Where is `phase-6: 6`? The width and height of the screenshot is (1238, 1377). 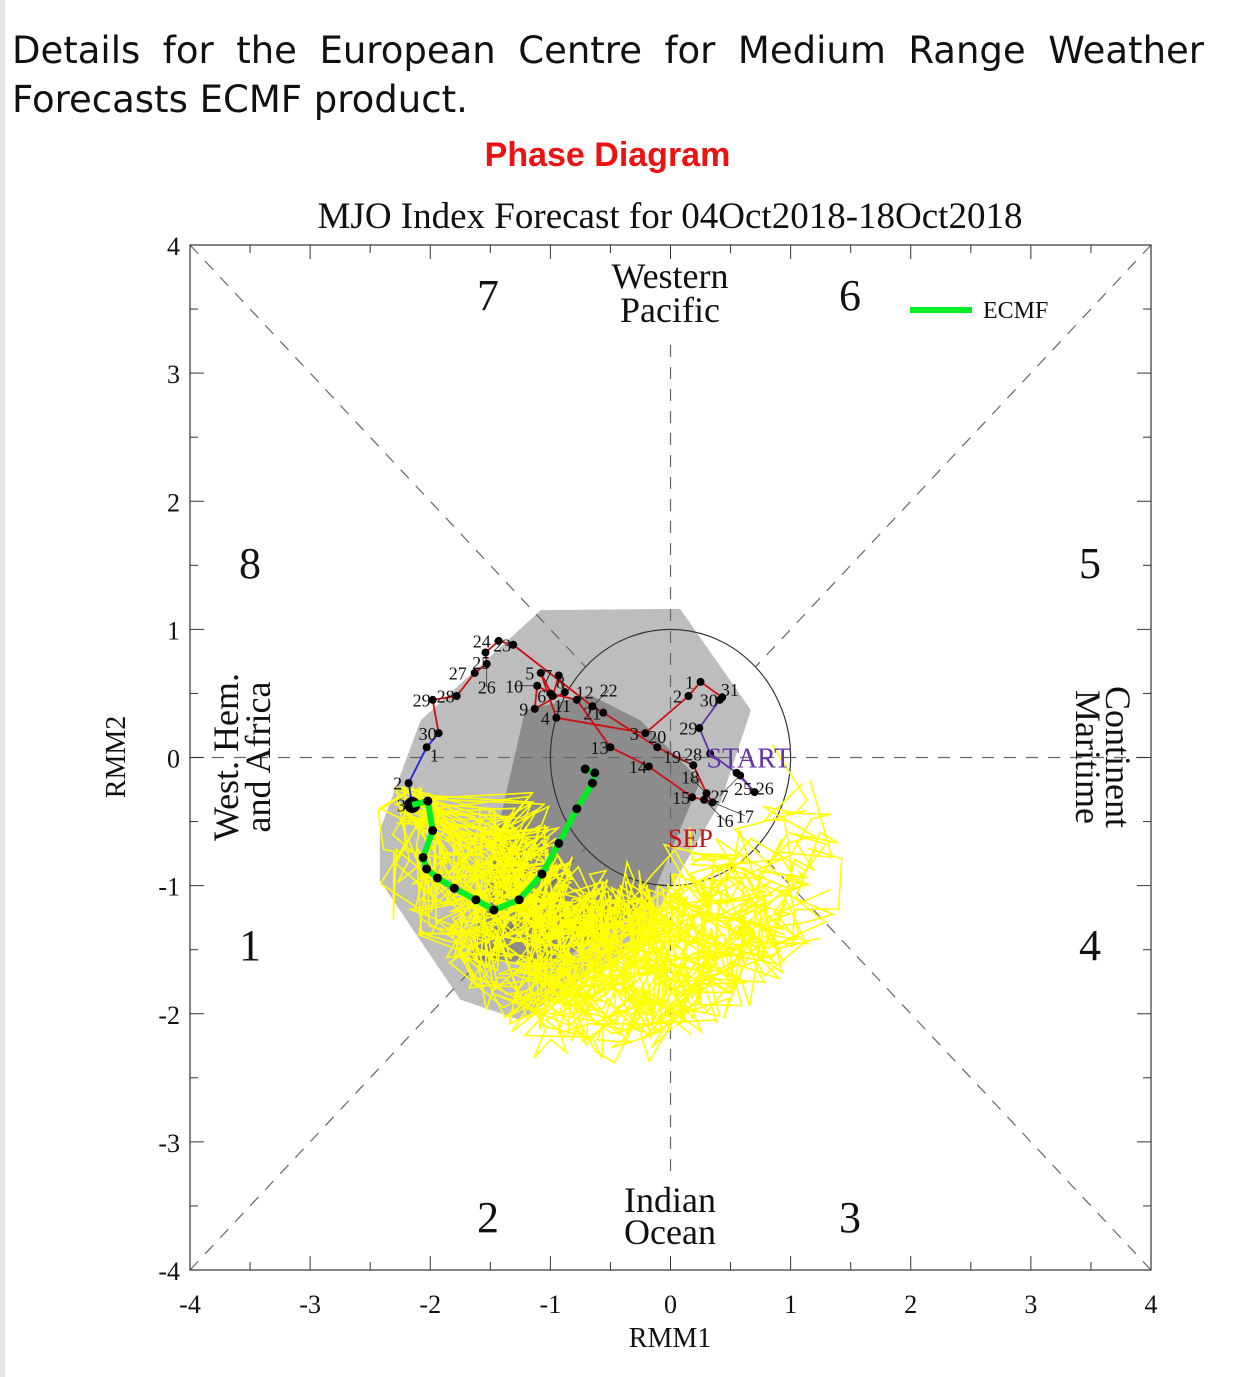
phase-6: 6 is located at coordinates (850, 295).